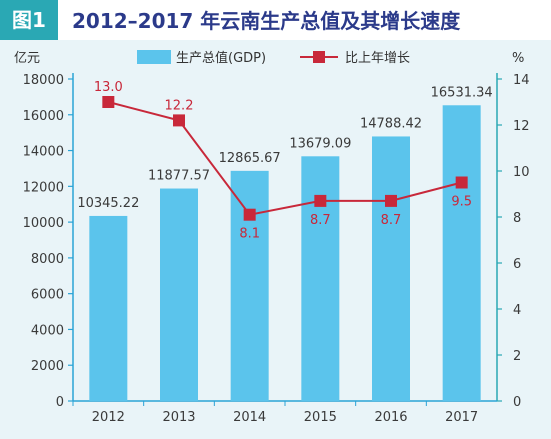  I want to click on growth-label: 12.2, so click(179, 105).